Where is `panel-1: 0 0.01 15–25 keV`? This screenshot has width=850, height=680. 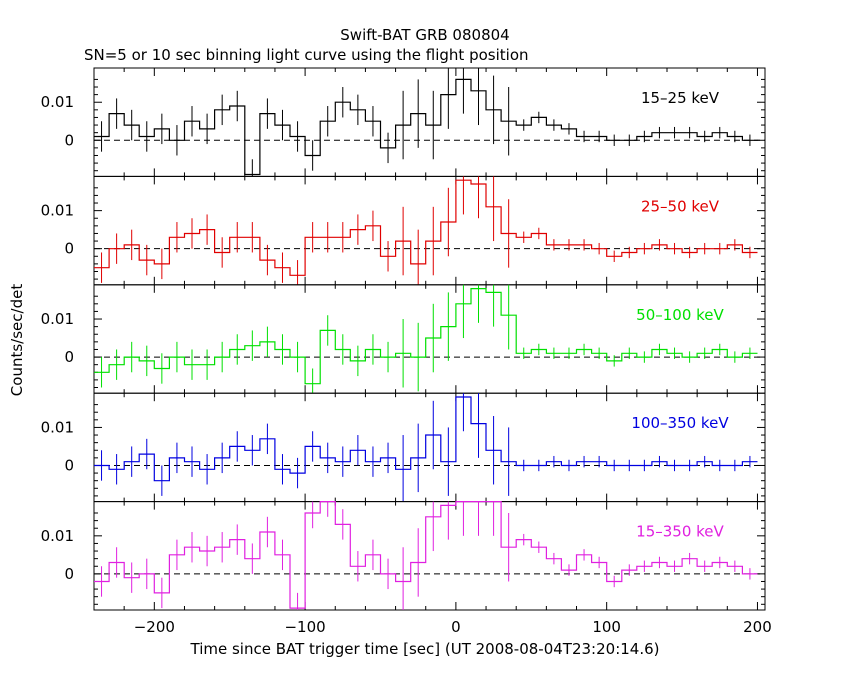 panel-1: 0 0.01 15–25 keV is located at coordinates (403, 122).